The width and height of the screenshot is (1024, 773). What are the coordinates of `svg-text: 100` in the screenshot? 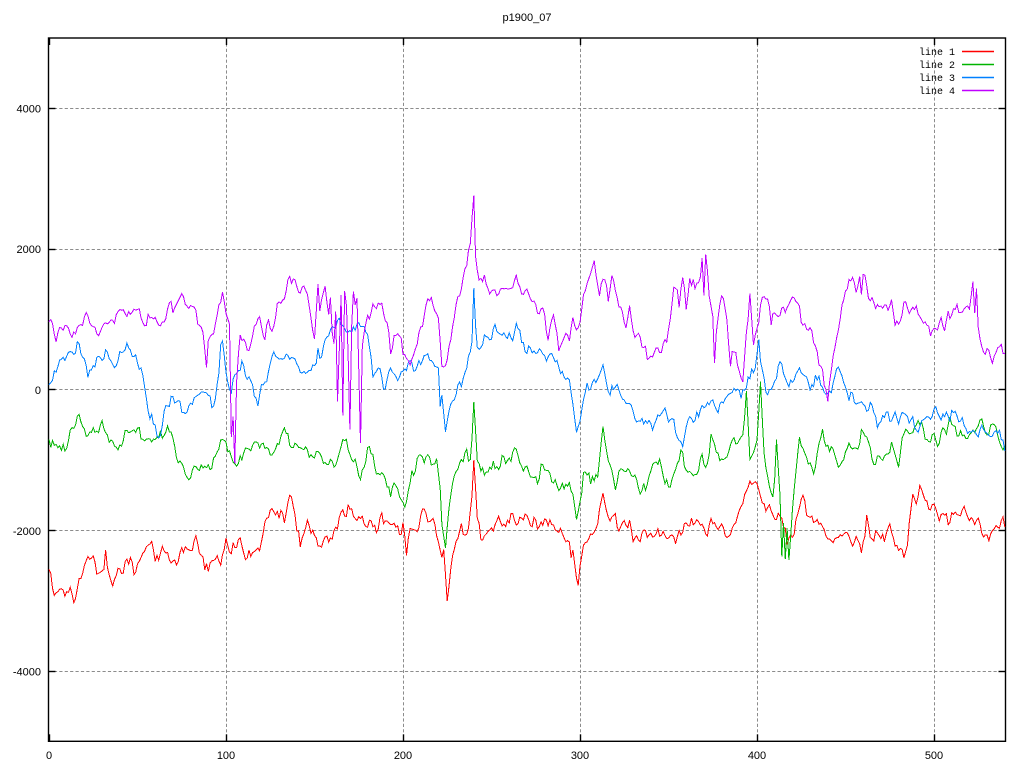 It's located at (226, 756).